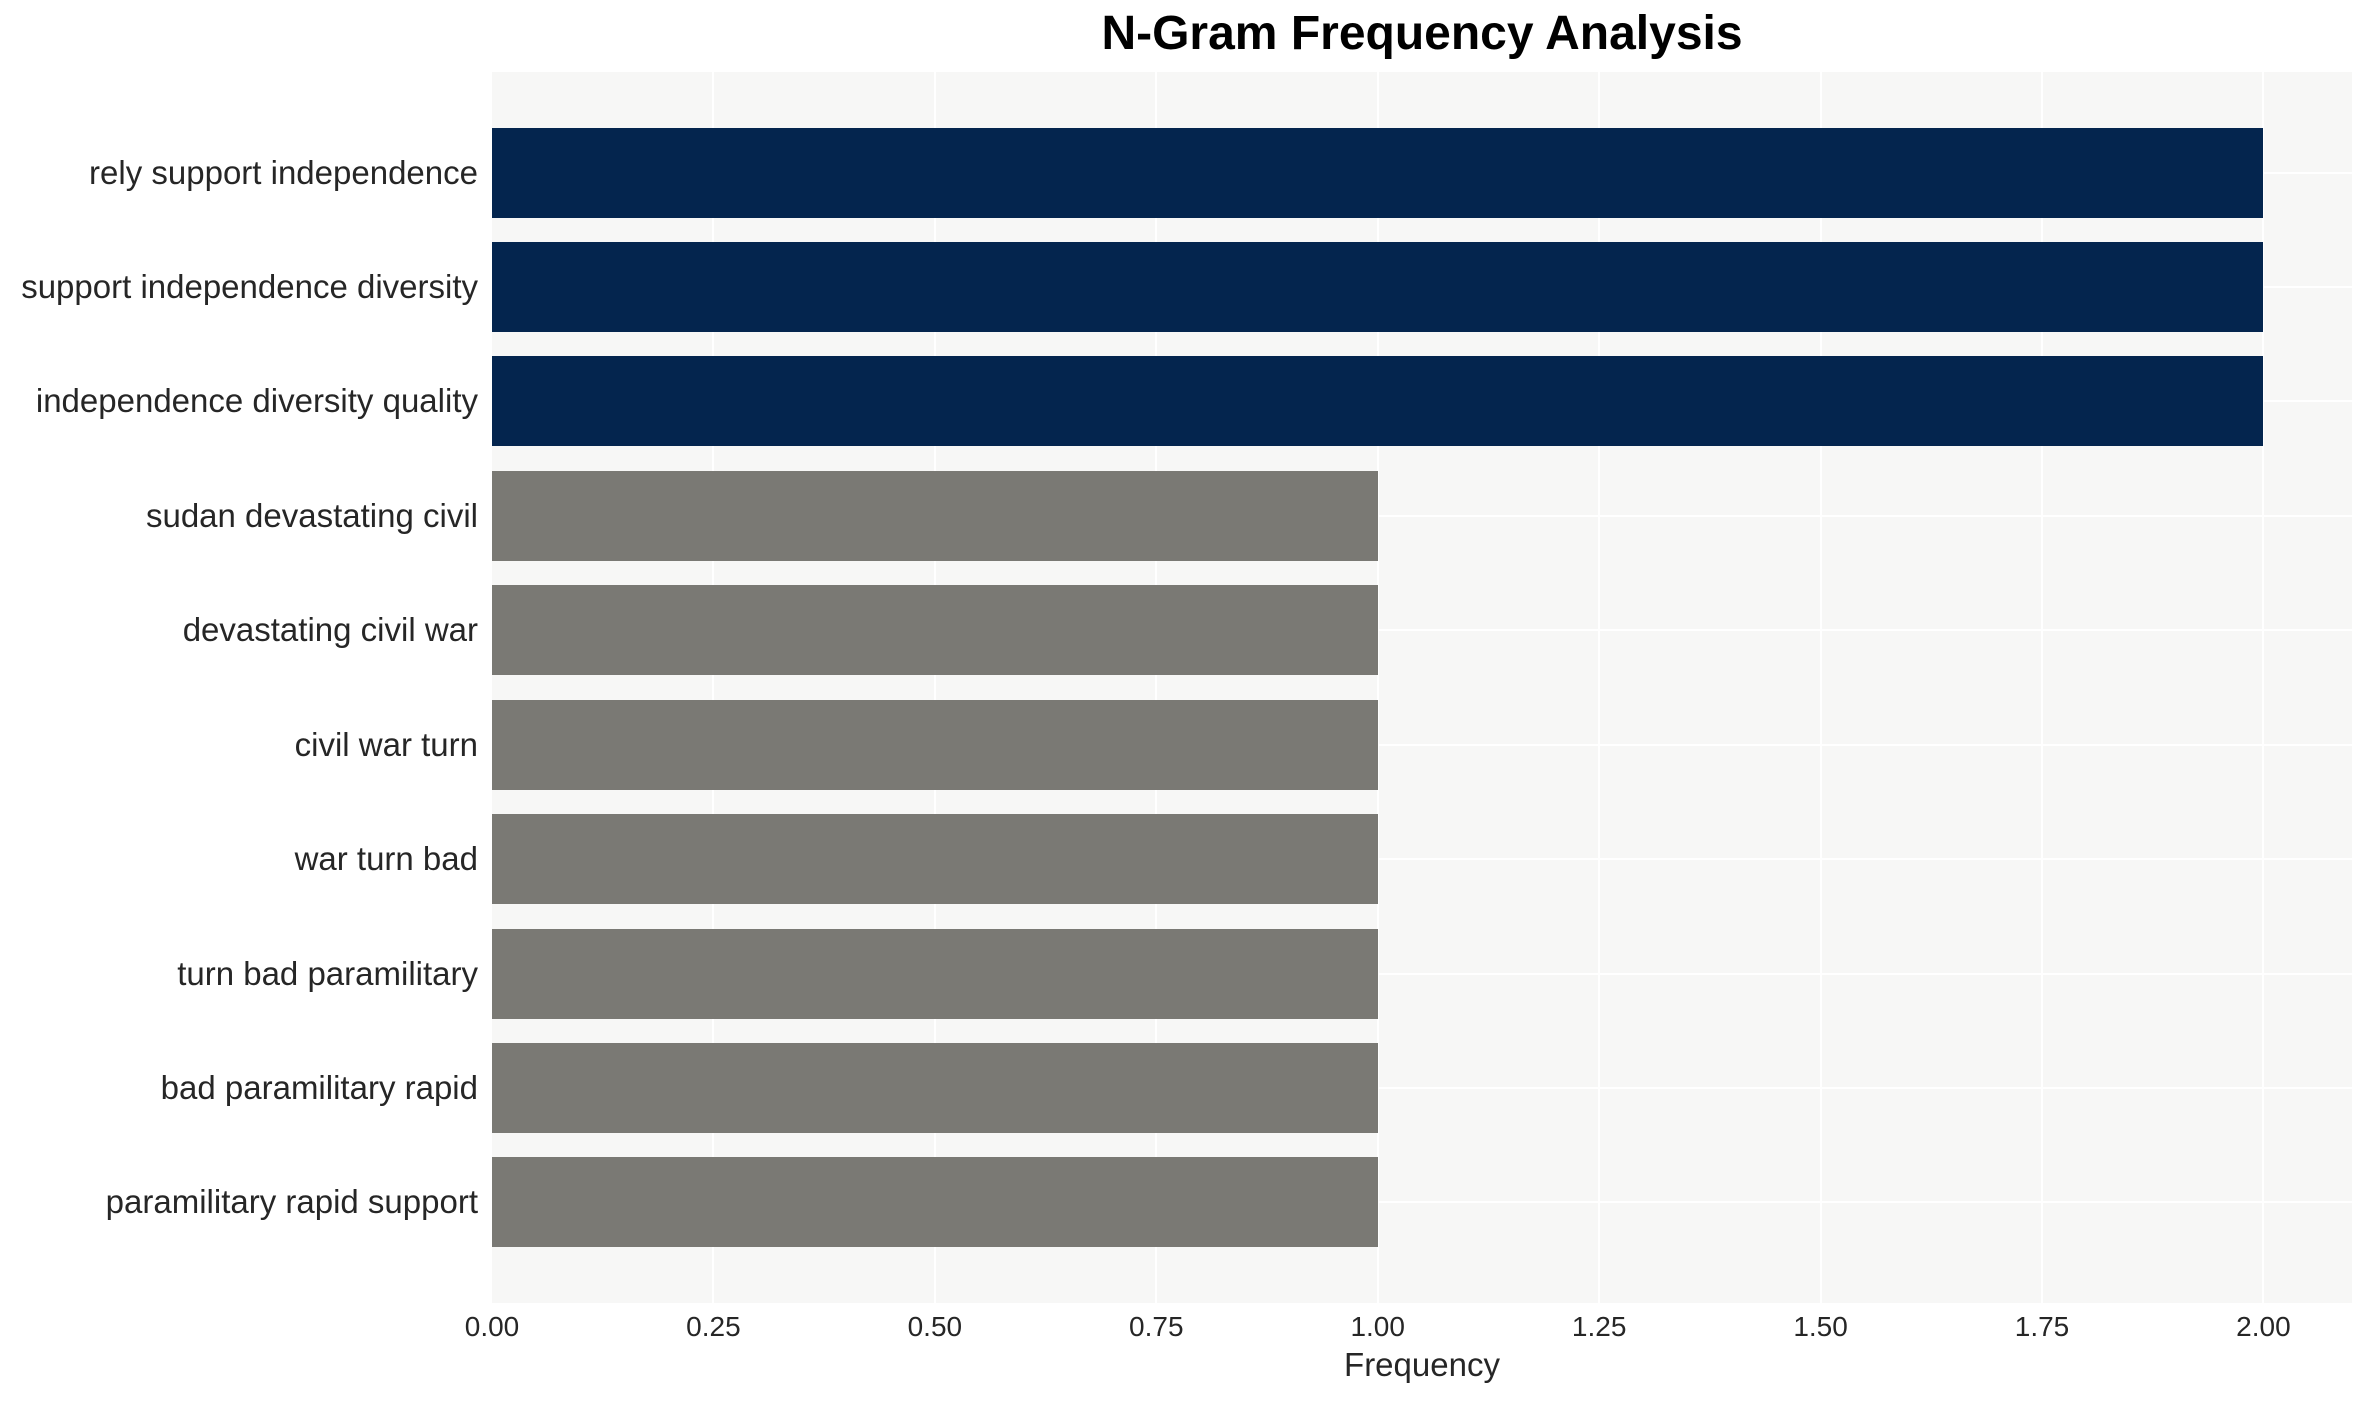 The height and width of the screenshot is (1402, 2371). What do you see at coordinates (283, 172) in the screenshot?
I see `y-tick-label: rely support independence` at bounding box center [283, 172].